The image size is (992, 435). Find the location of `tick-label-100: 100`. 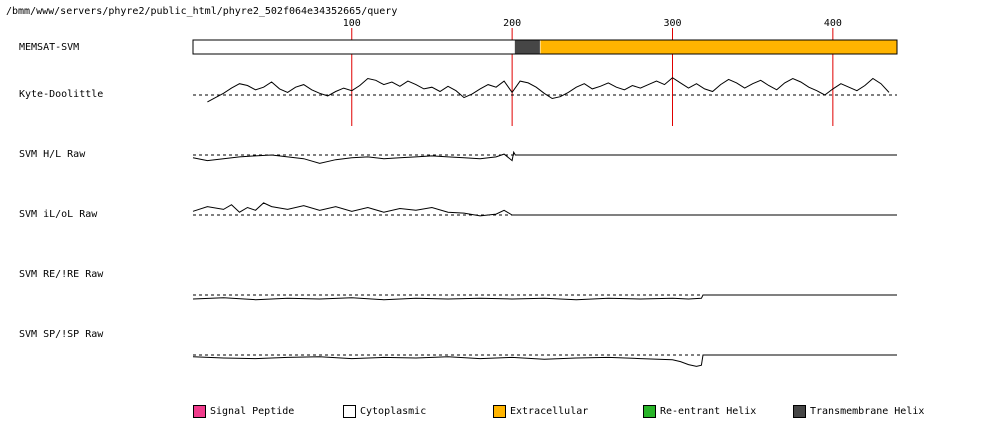

tick-label-100: 100 is located at coordinates (352, 23).